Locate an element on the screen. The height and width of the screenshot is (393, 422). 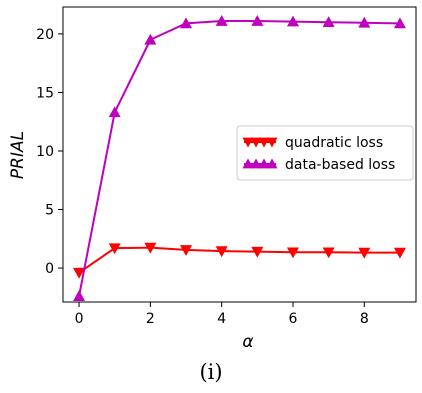
y-tick-label: 20 is located at coordinates (45, 35).